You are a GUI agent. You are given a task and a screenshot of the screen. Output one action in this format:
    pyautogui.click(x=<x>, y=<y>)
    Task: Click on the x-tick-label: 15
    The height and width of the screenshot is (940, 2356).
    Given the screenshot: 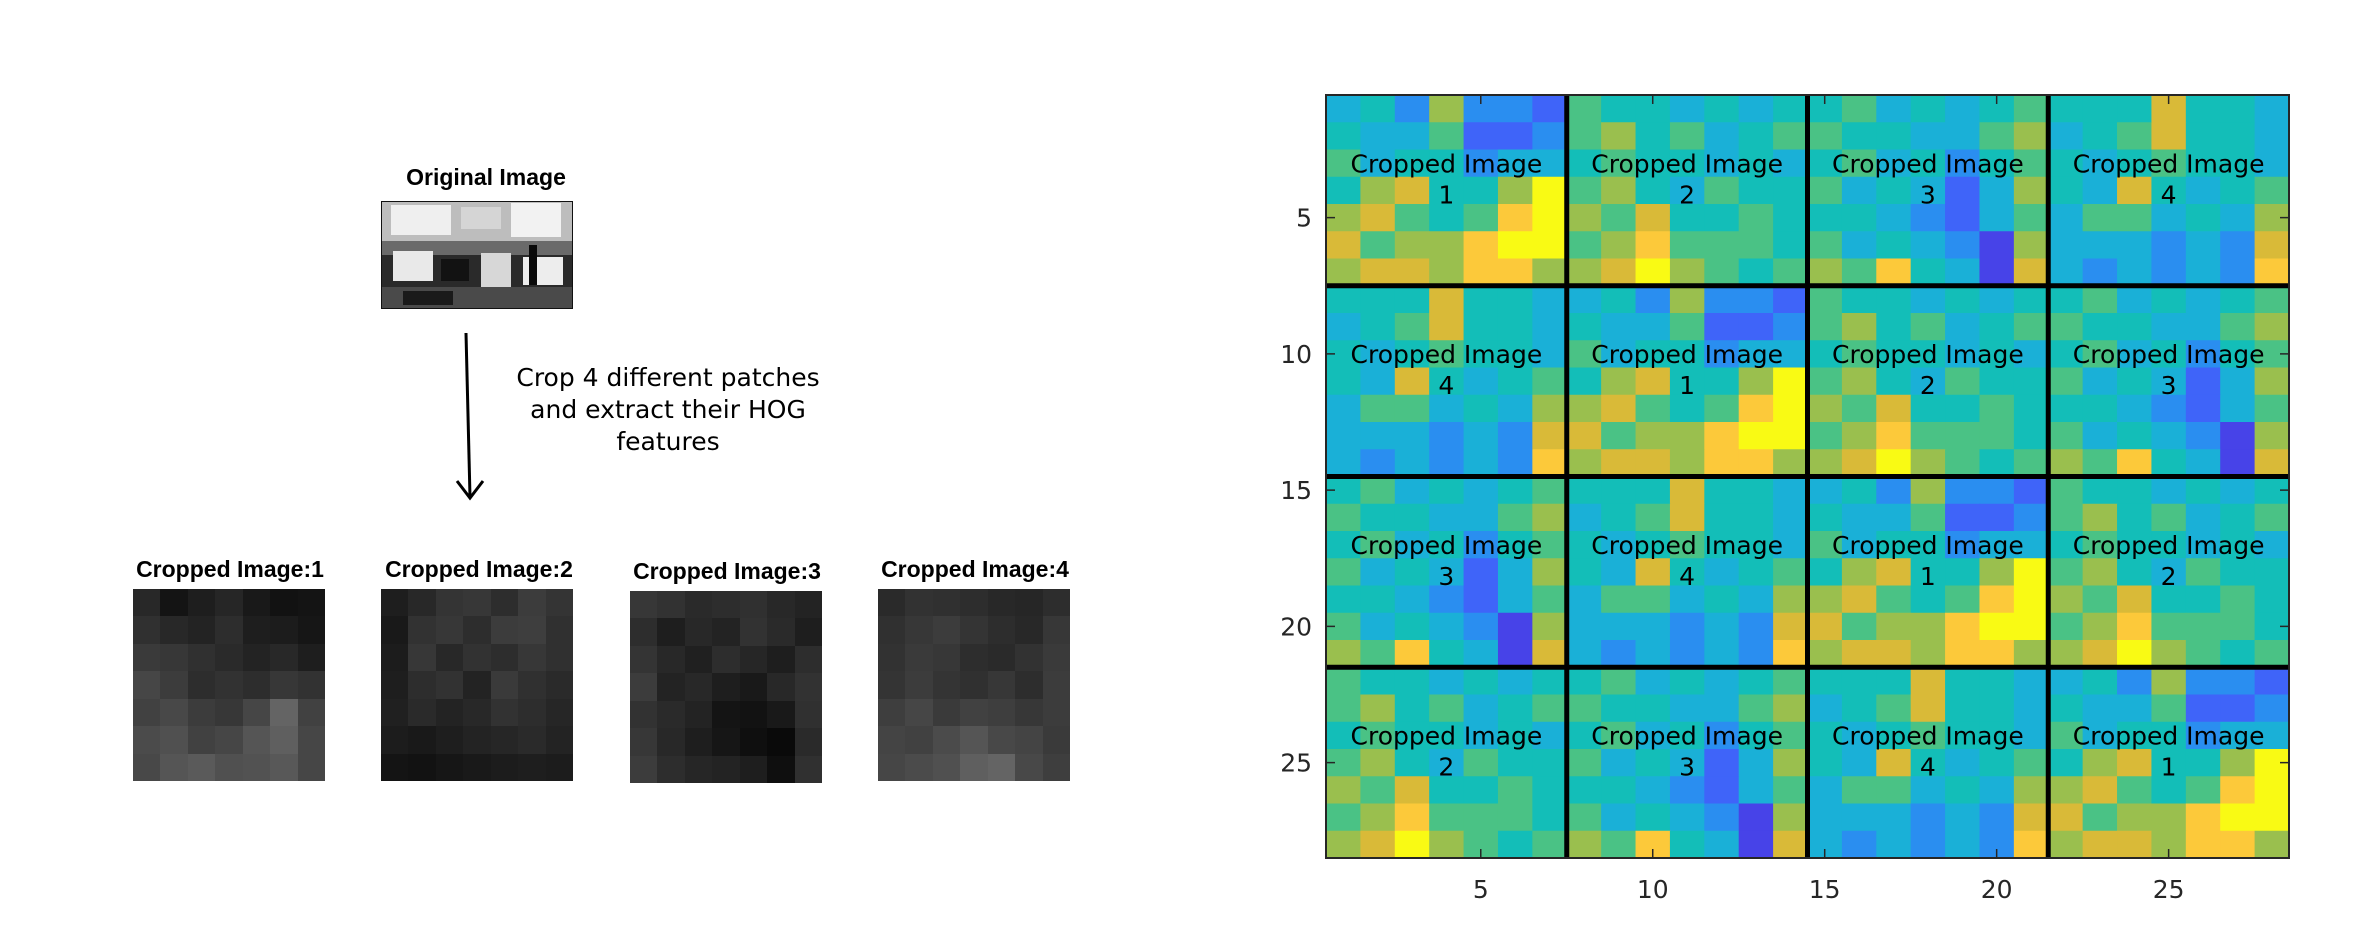 What is the action you would take?
    pyautogui.click(x=1825, y=889)
    